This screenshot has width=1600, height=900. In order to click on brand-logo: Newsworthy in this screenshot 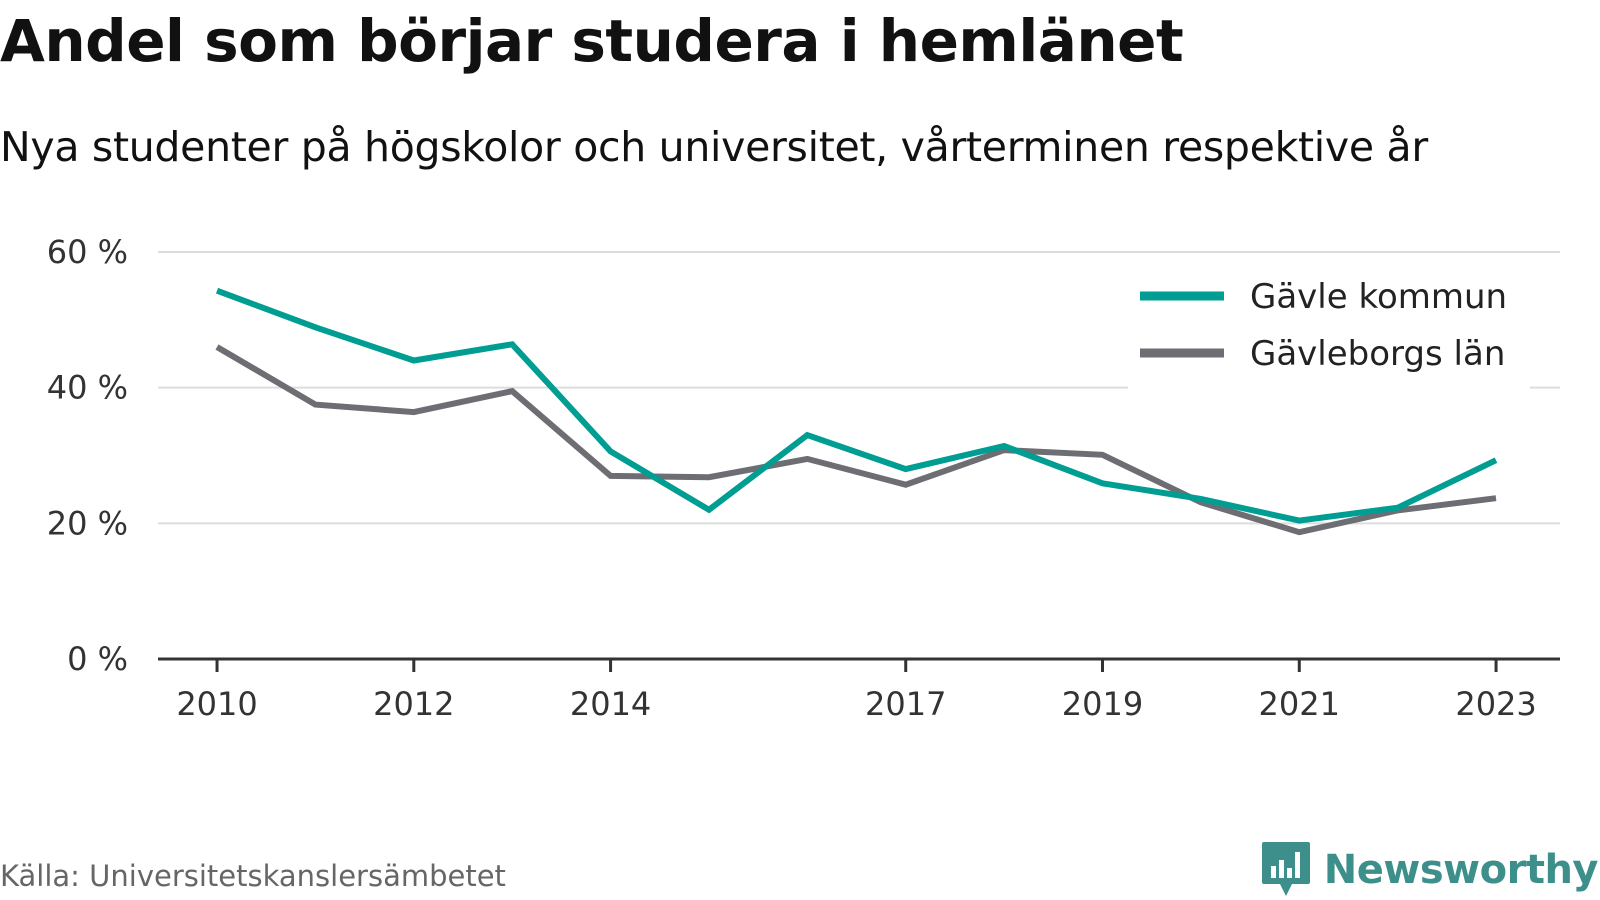, I will do `click(1429, 870)`.